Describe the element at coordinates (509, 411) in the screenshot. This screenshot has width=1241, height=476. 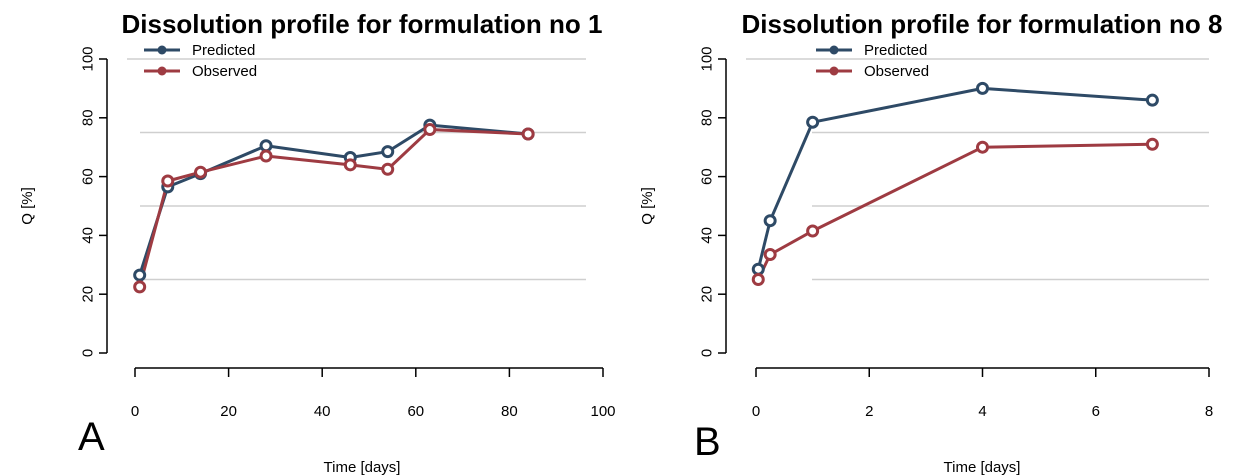
I see `x-tick-label: 80` at that location.